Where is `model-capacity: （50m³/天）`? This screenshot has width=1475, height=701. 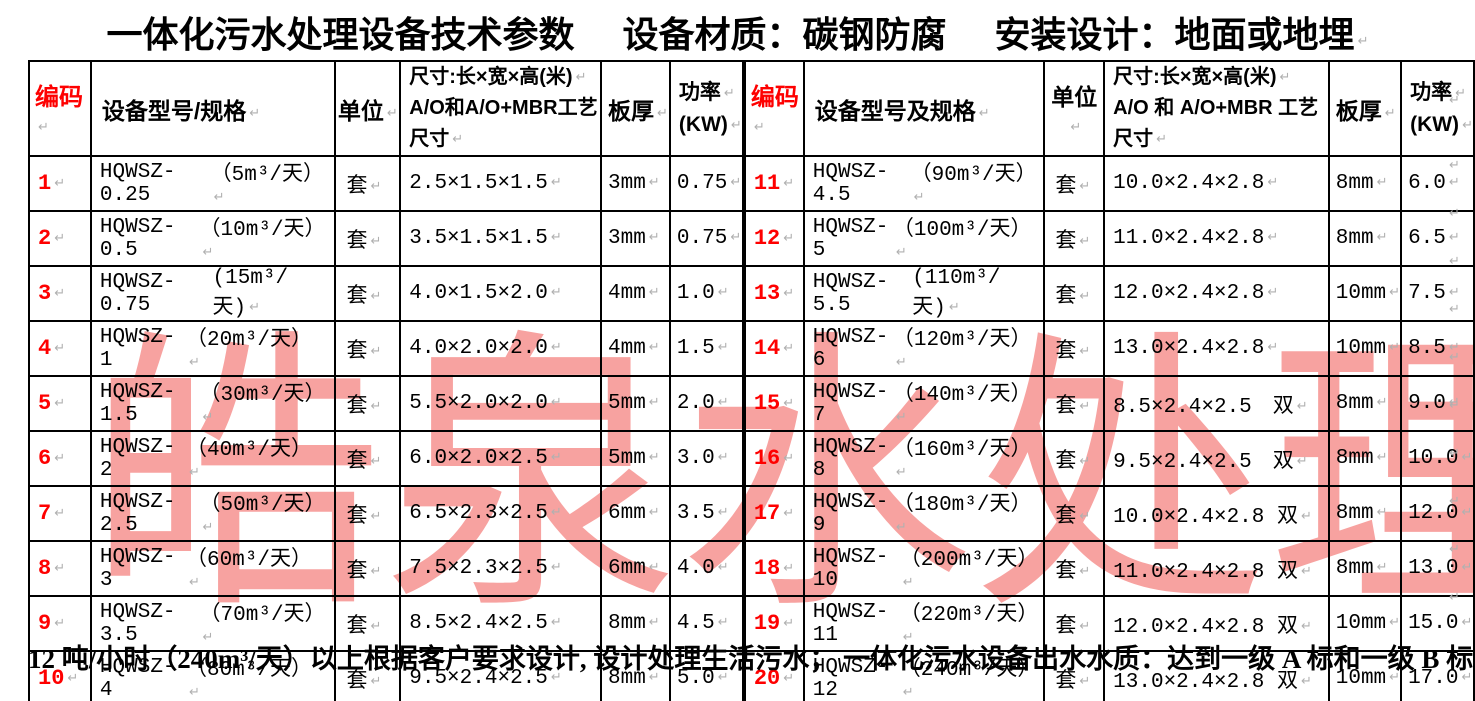 model-capacity: （50m³/天） is located at coordinates (263, 513).